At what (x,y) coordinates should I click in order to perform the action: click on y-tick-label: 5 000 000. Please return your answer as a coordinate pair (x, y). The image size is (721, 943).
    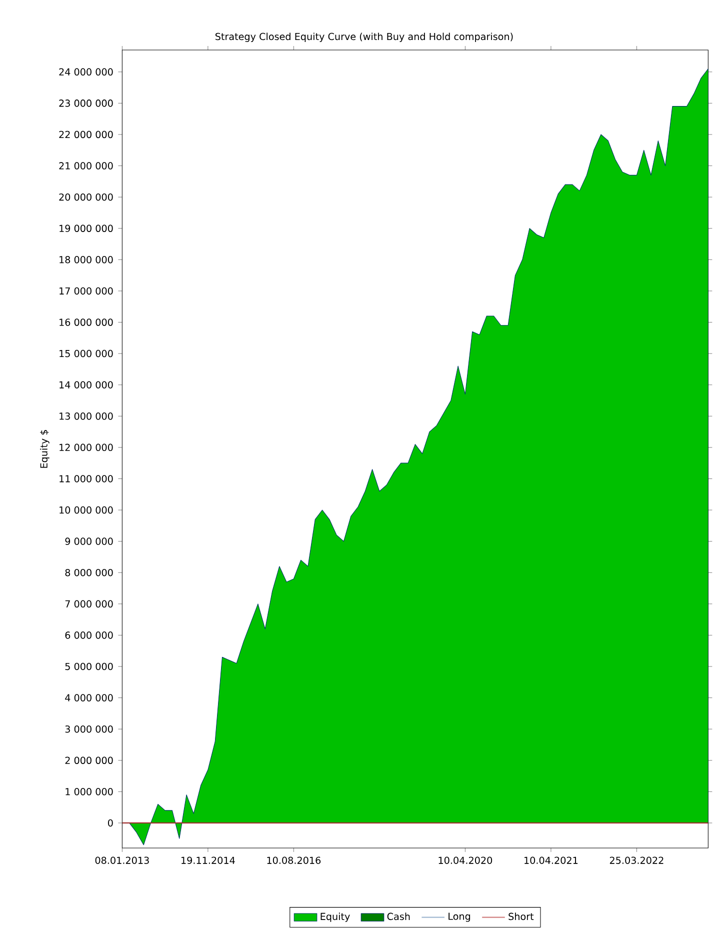
    Looking at the image, I should click on (89, 666).